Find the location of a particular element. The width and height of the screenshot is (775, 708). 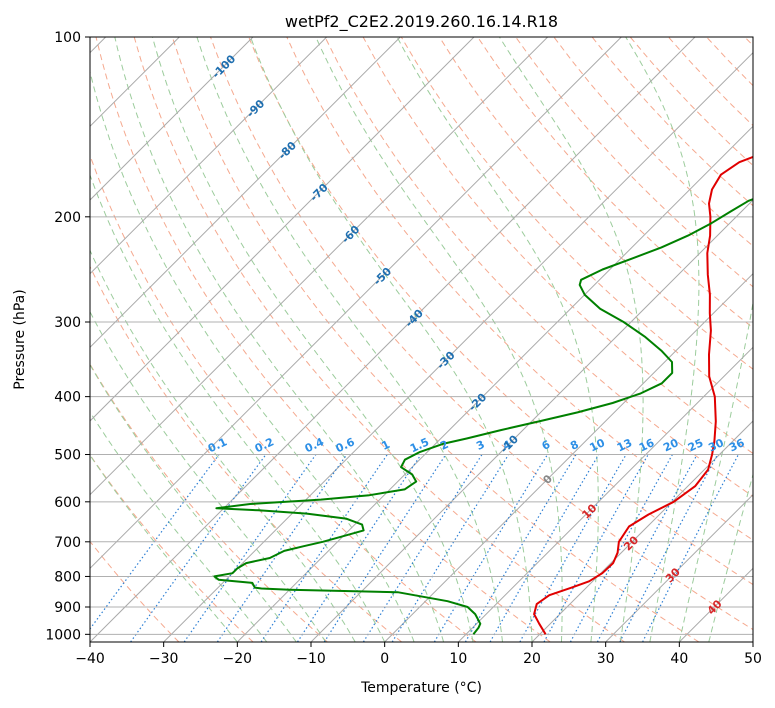

mixing-ratio-label: 30 is located at coordinates (716, 445).